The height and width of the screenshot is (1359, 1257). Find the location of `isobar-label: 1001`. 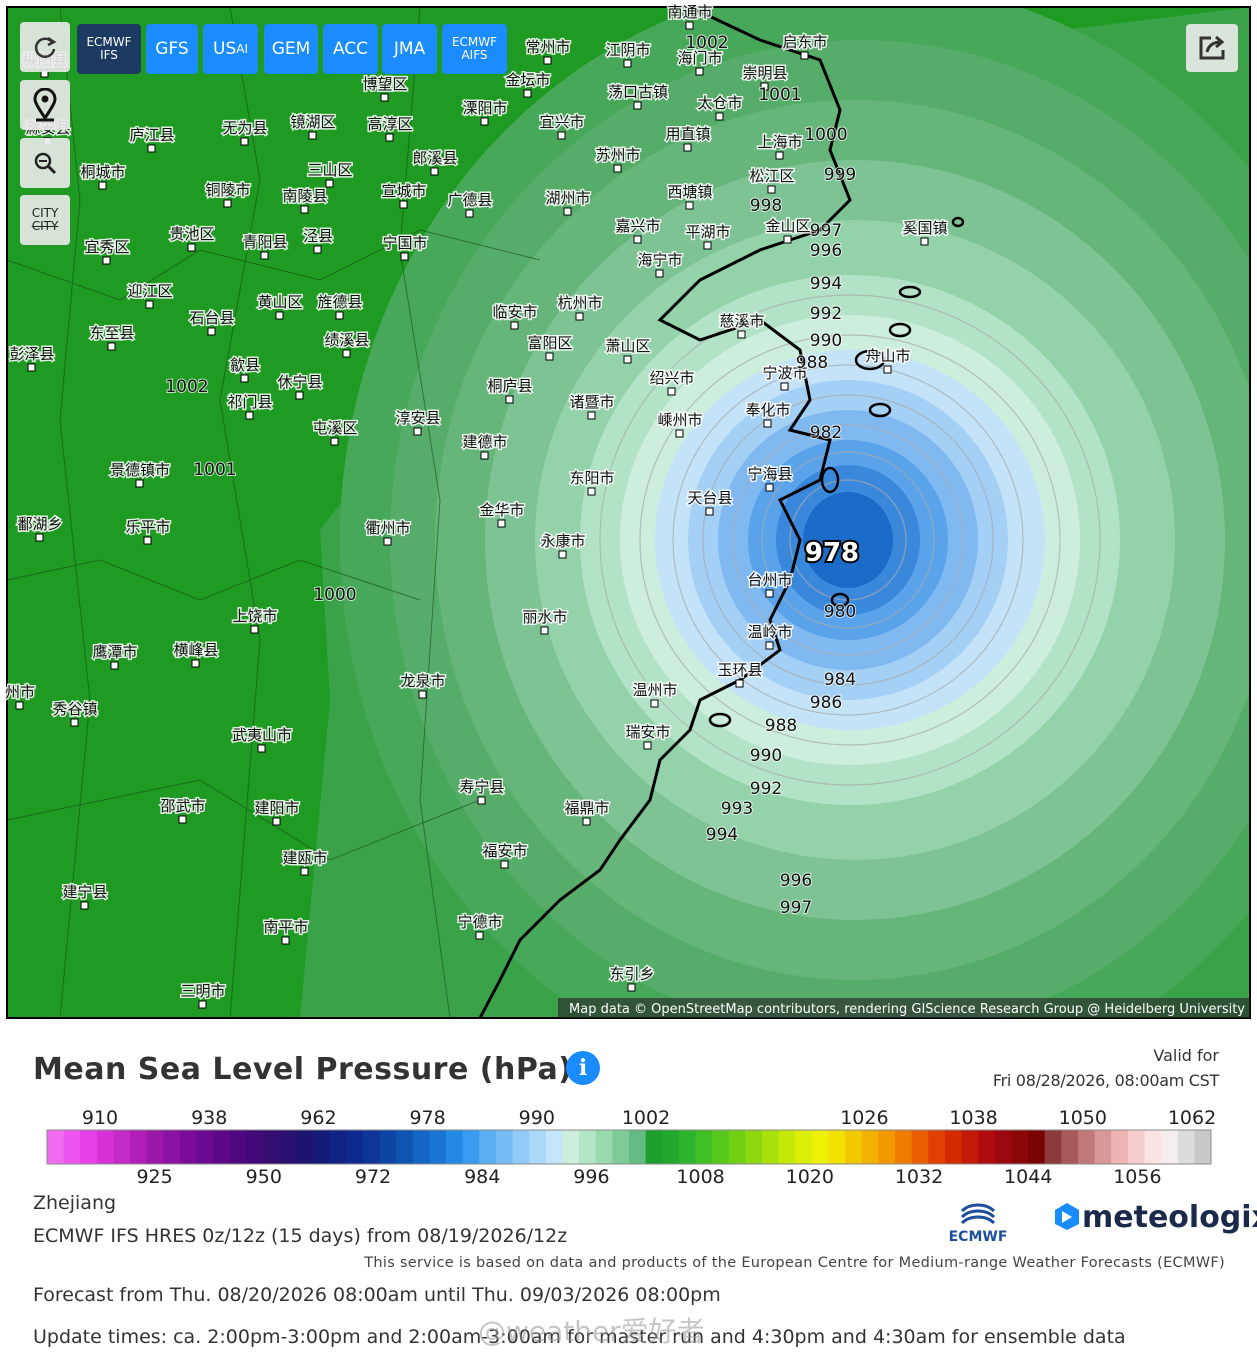

isobar-label: 1001 is located at coordinates (214, 470).